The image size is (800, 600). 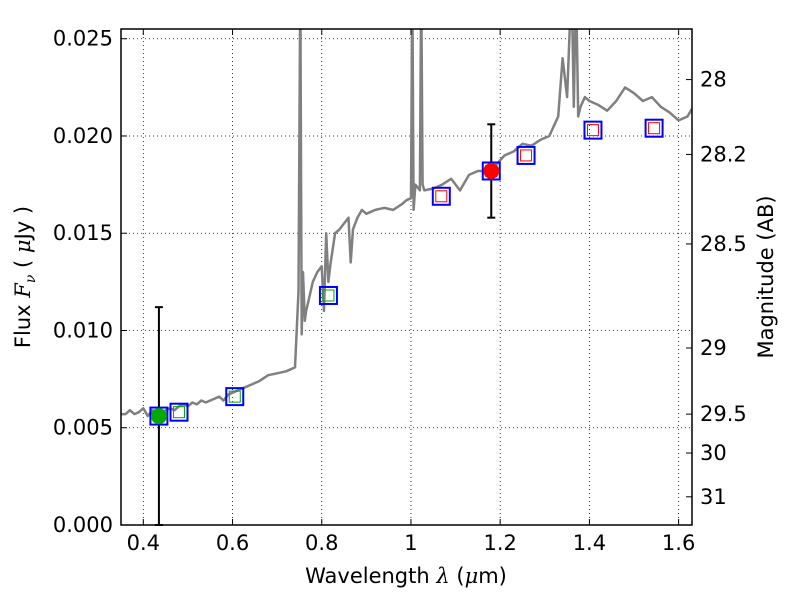 What do you see at coordinates (321, 543) in the screenshot?
I see `x-tick-label: 0.8` at bounding box center [321, 543].